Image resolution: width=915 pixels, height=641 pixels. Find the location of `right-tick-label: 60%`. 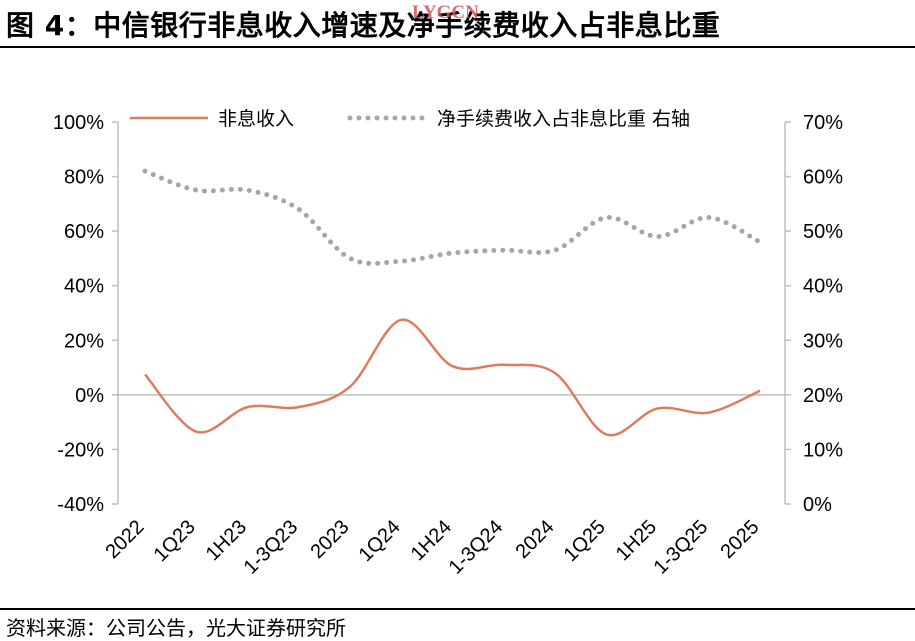

right-tick-label: 60% is located at coordinates (823, 178).